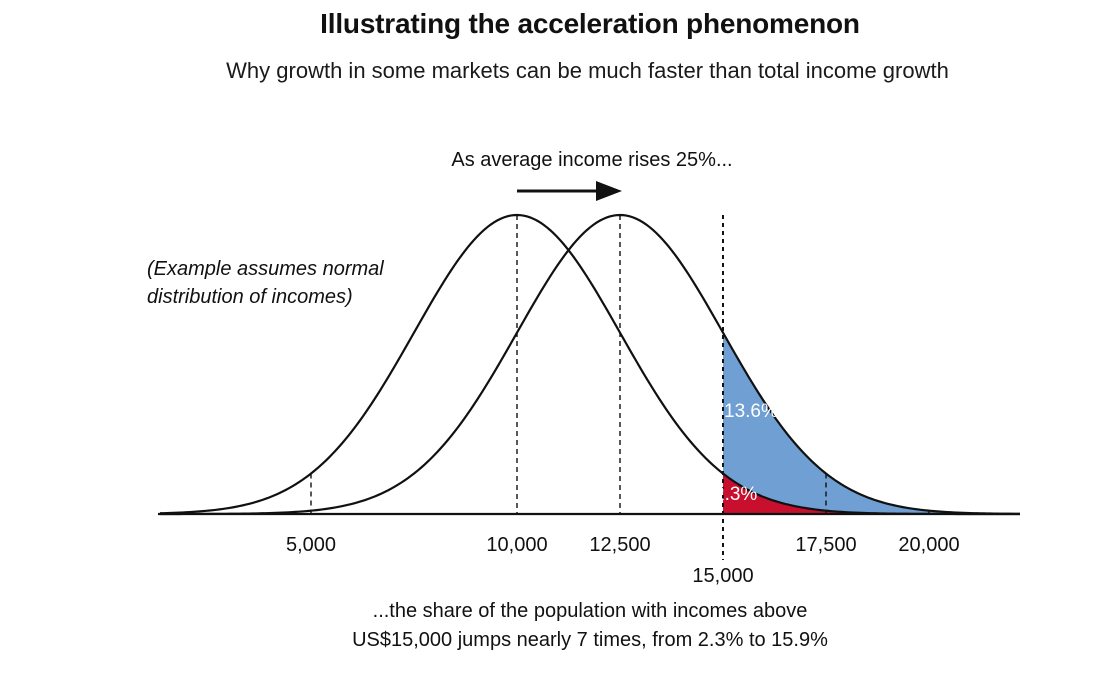 The height and width of the screenshot is (684, 1094). I want to click on shift-arrow, so click(569, 191).